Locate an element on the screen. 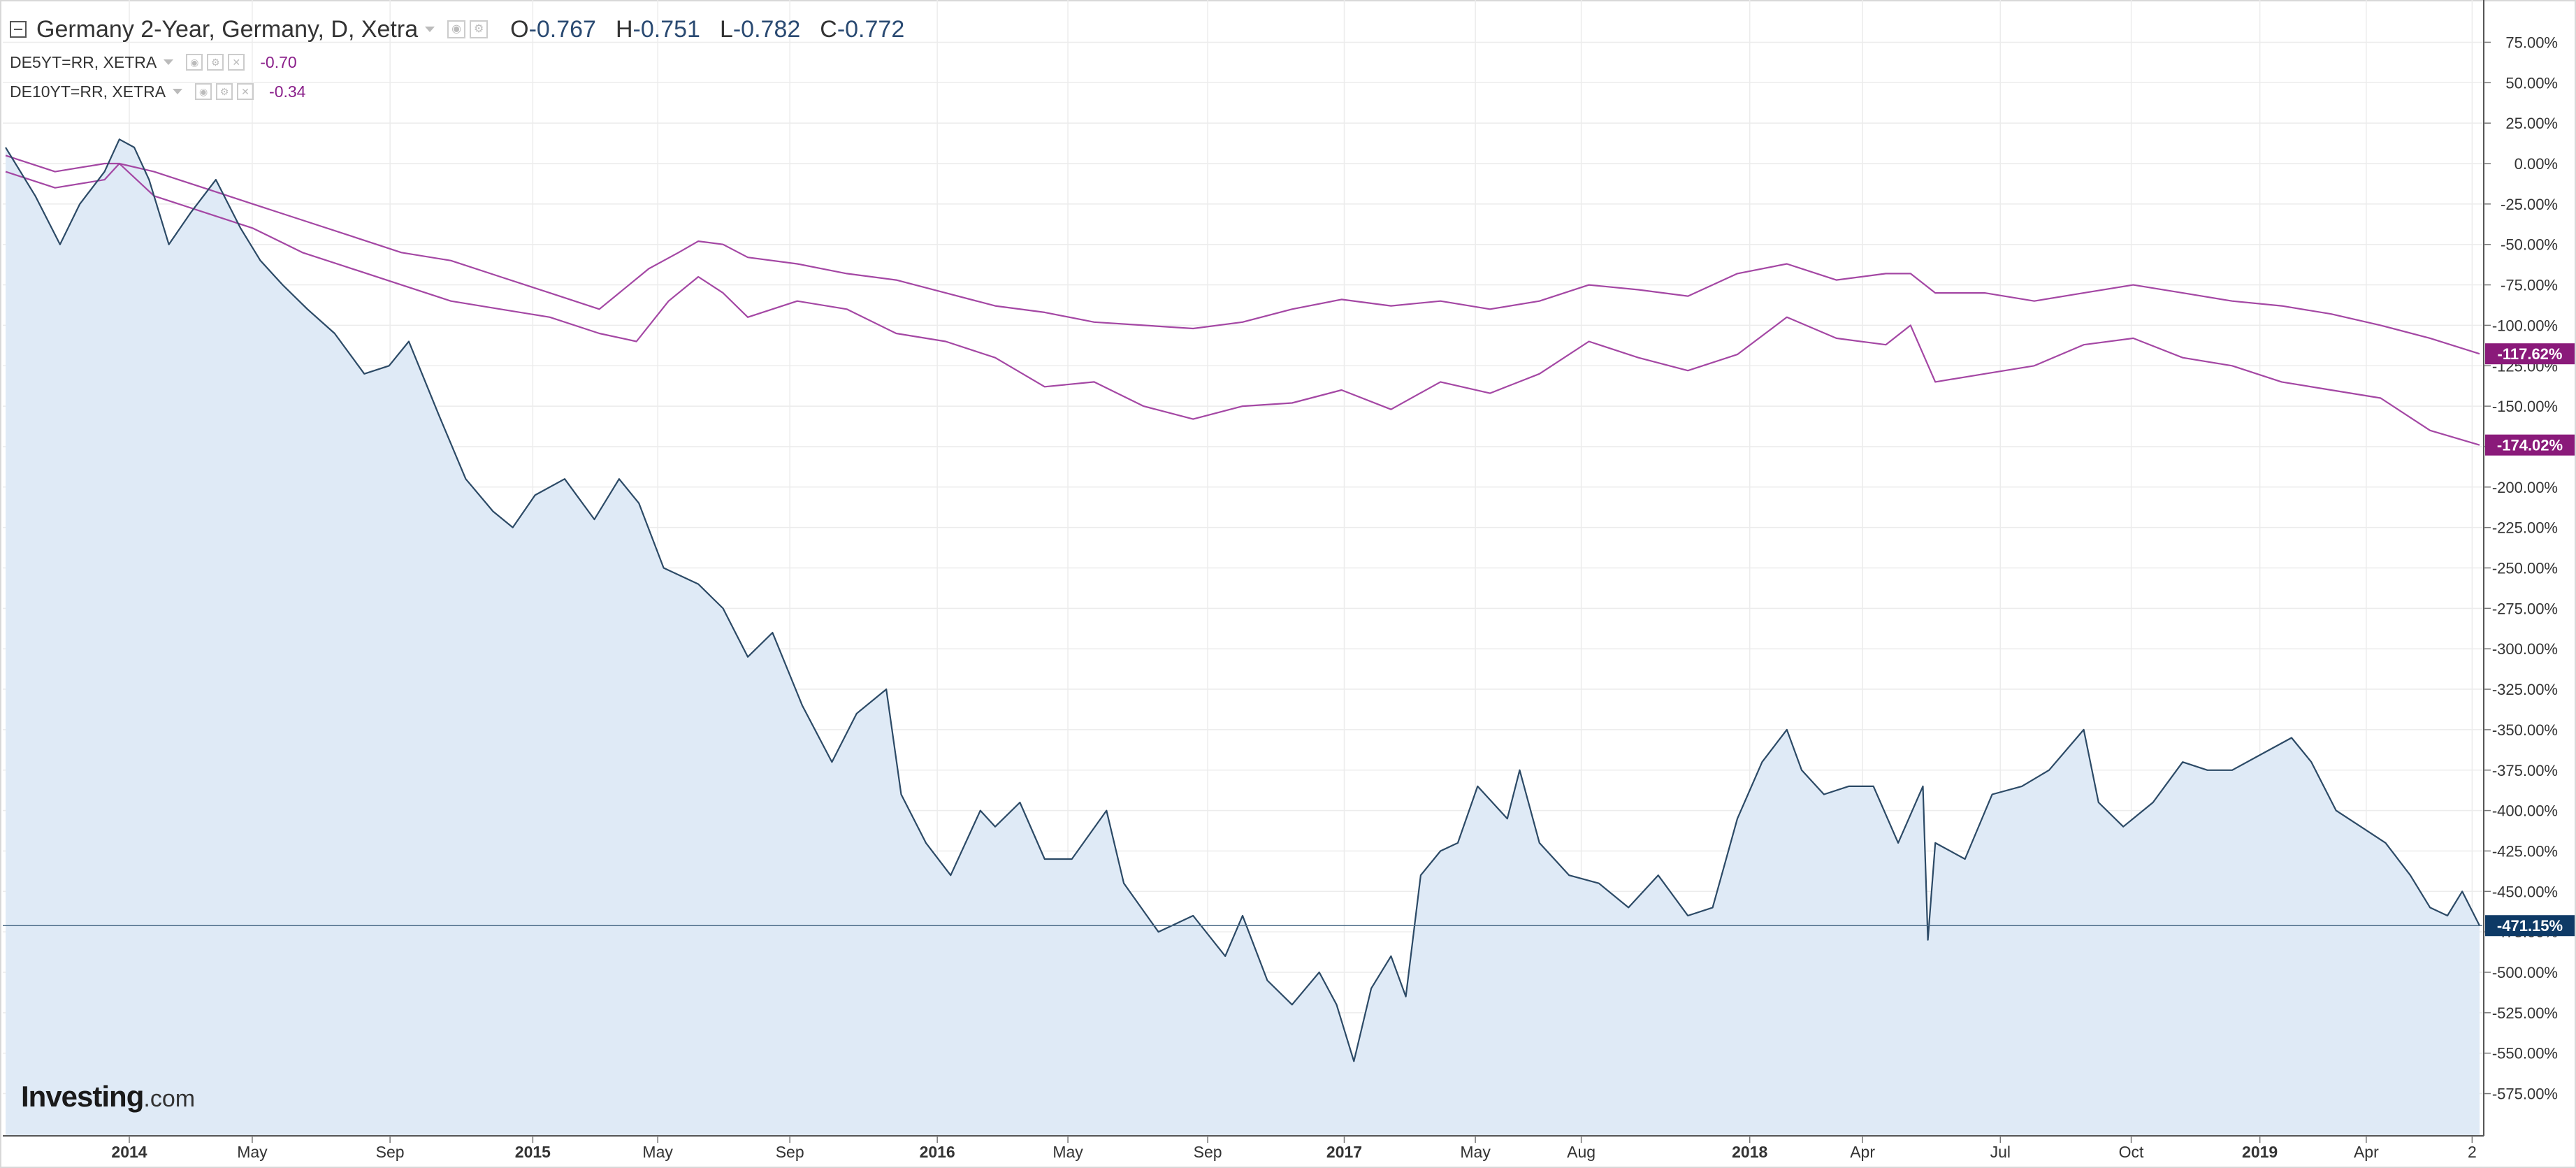 This screenshot has height=1168, width=2576. last-value-badge: -174.02% is located at coordinates (2530, 445).